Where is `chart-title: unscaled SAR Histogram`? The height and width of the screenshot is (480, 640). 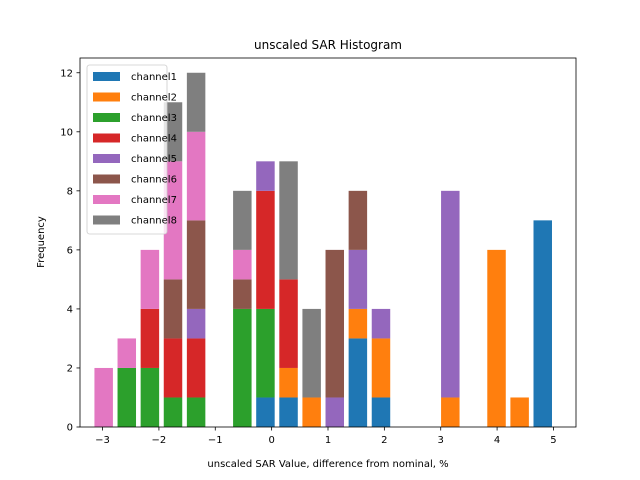 chart-title: unscaled SAR Histogram is located at coordinates (328, 45).